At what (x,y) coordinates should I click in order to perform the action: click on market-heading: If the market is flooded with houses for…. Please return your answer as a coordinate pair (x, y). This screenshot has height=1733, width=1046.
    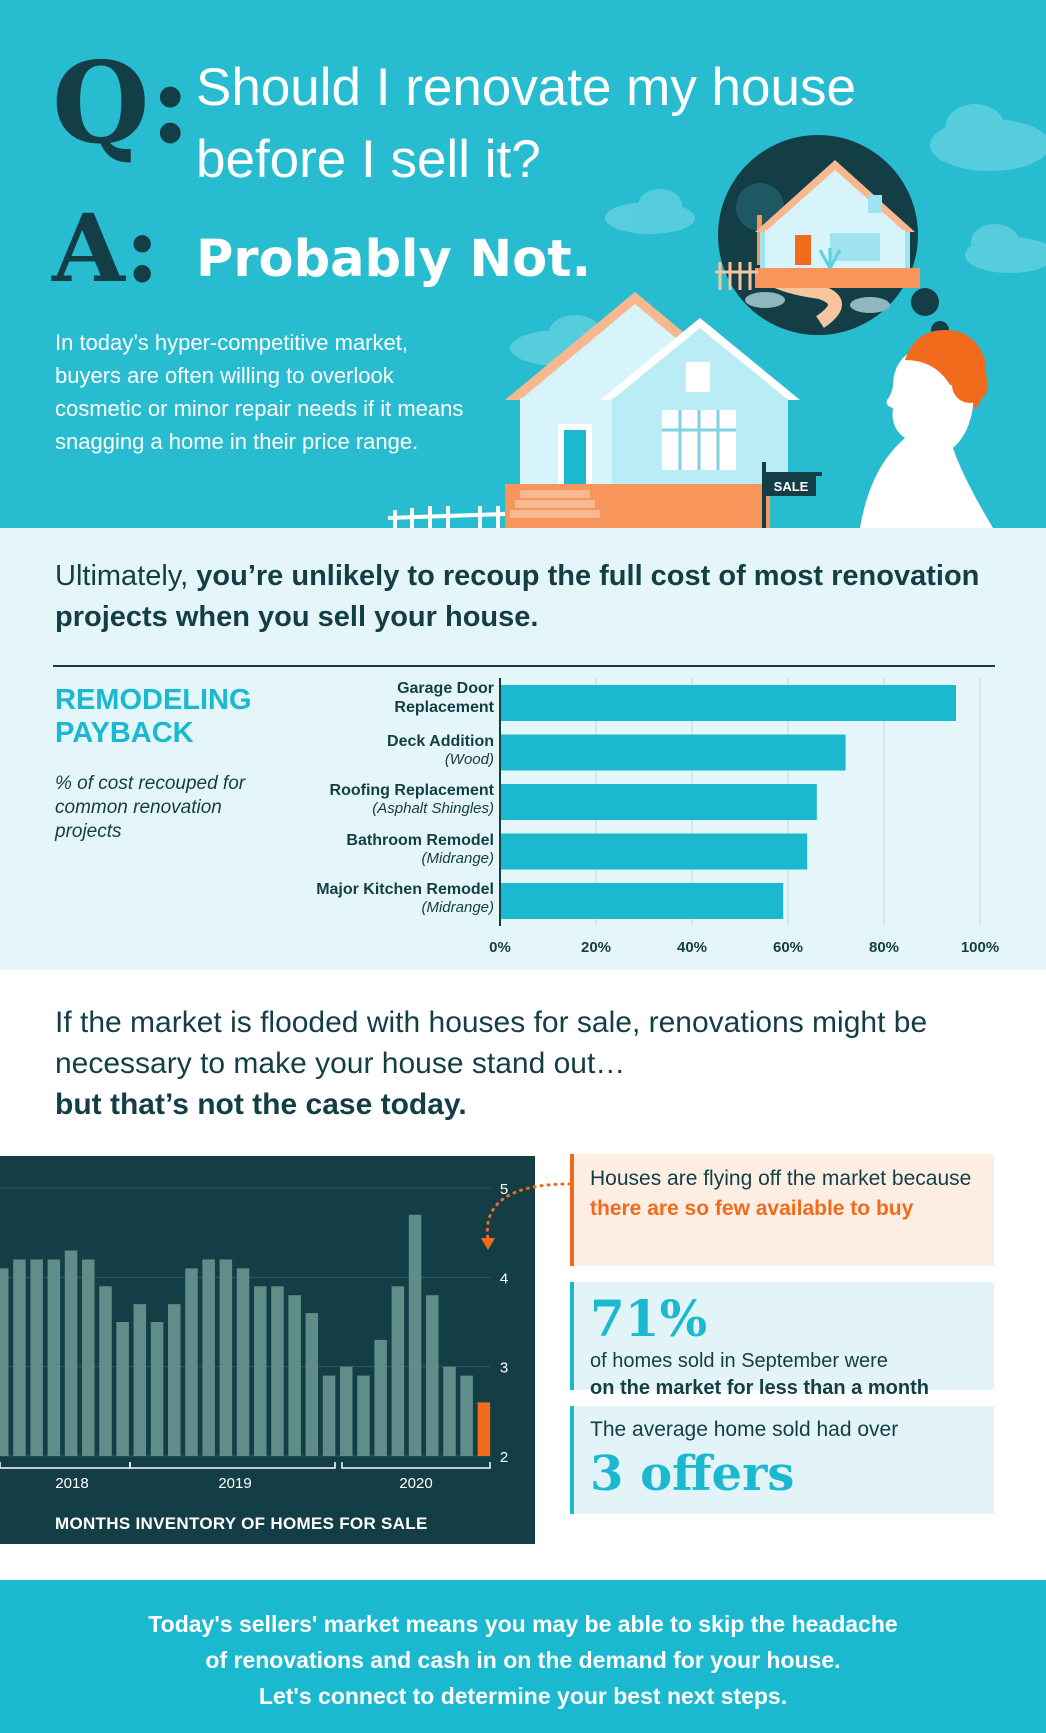
    Looking at the image, I should click on (530, 1063).